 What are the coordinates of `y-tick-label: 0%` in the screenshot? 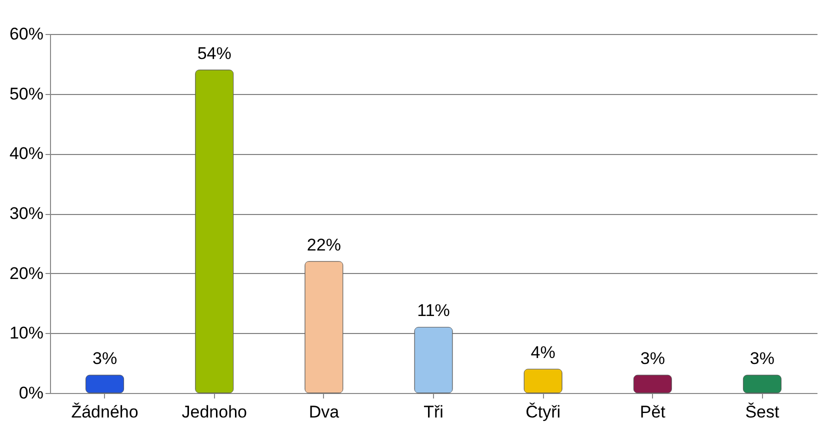 It's located at (31, 393).